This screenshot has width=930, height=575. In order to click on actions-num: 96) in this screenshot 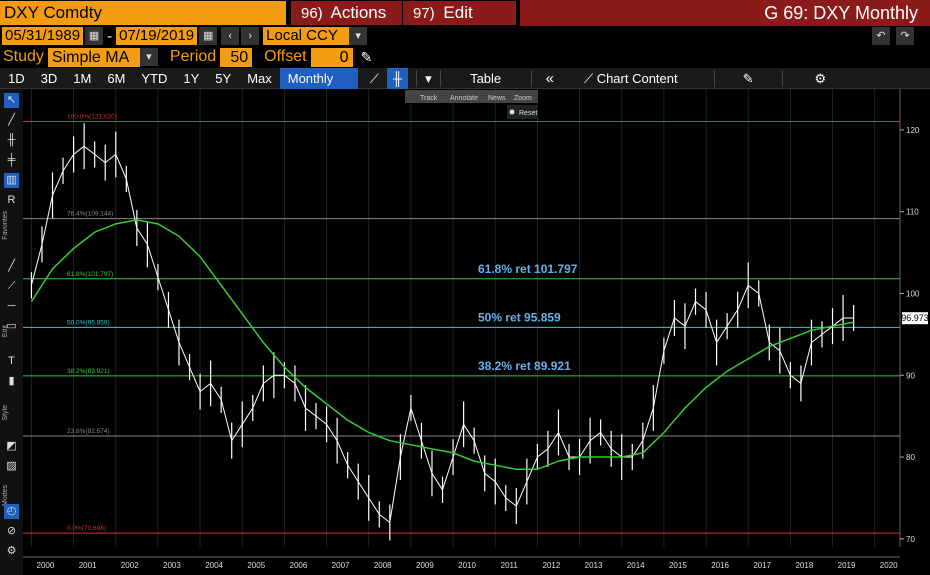, I will do `click(312, 13)`.